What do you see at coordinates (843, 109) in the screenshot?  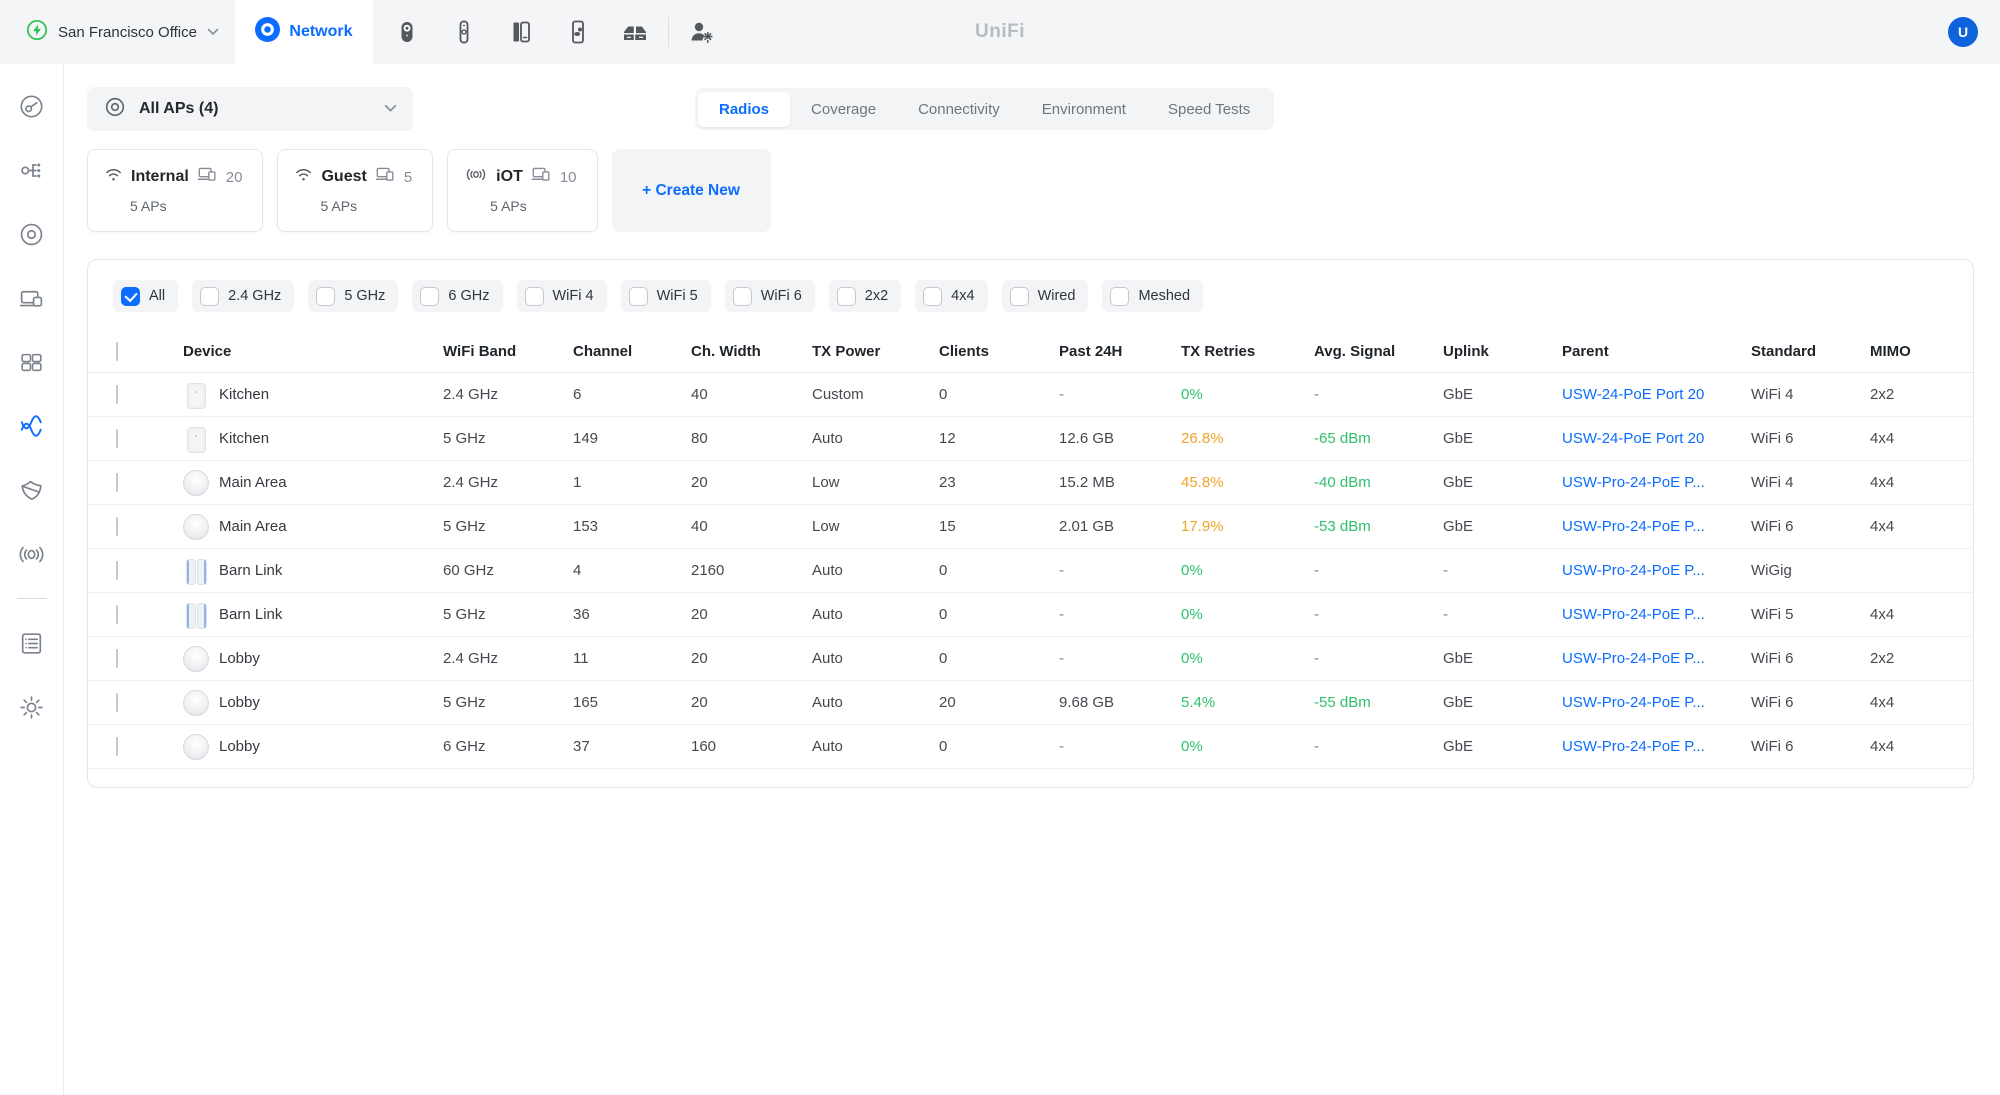 I see `tab-coverage: Coverage` at bounding box center [843, 109].